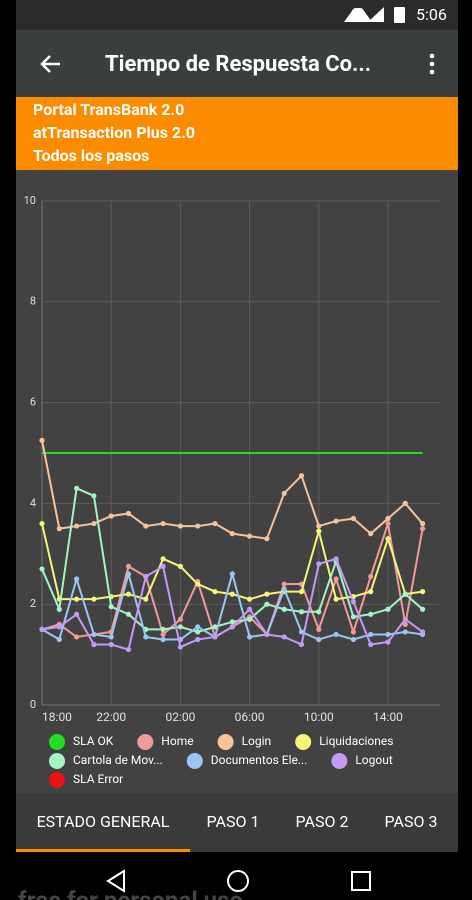  I want to click on nav-home, so click(238, 881).